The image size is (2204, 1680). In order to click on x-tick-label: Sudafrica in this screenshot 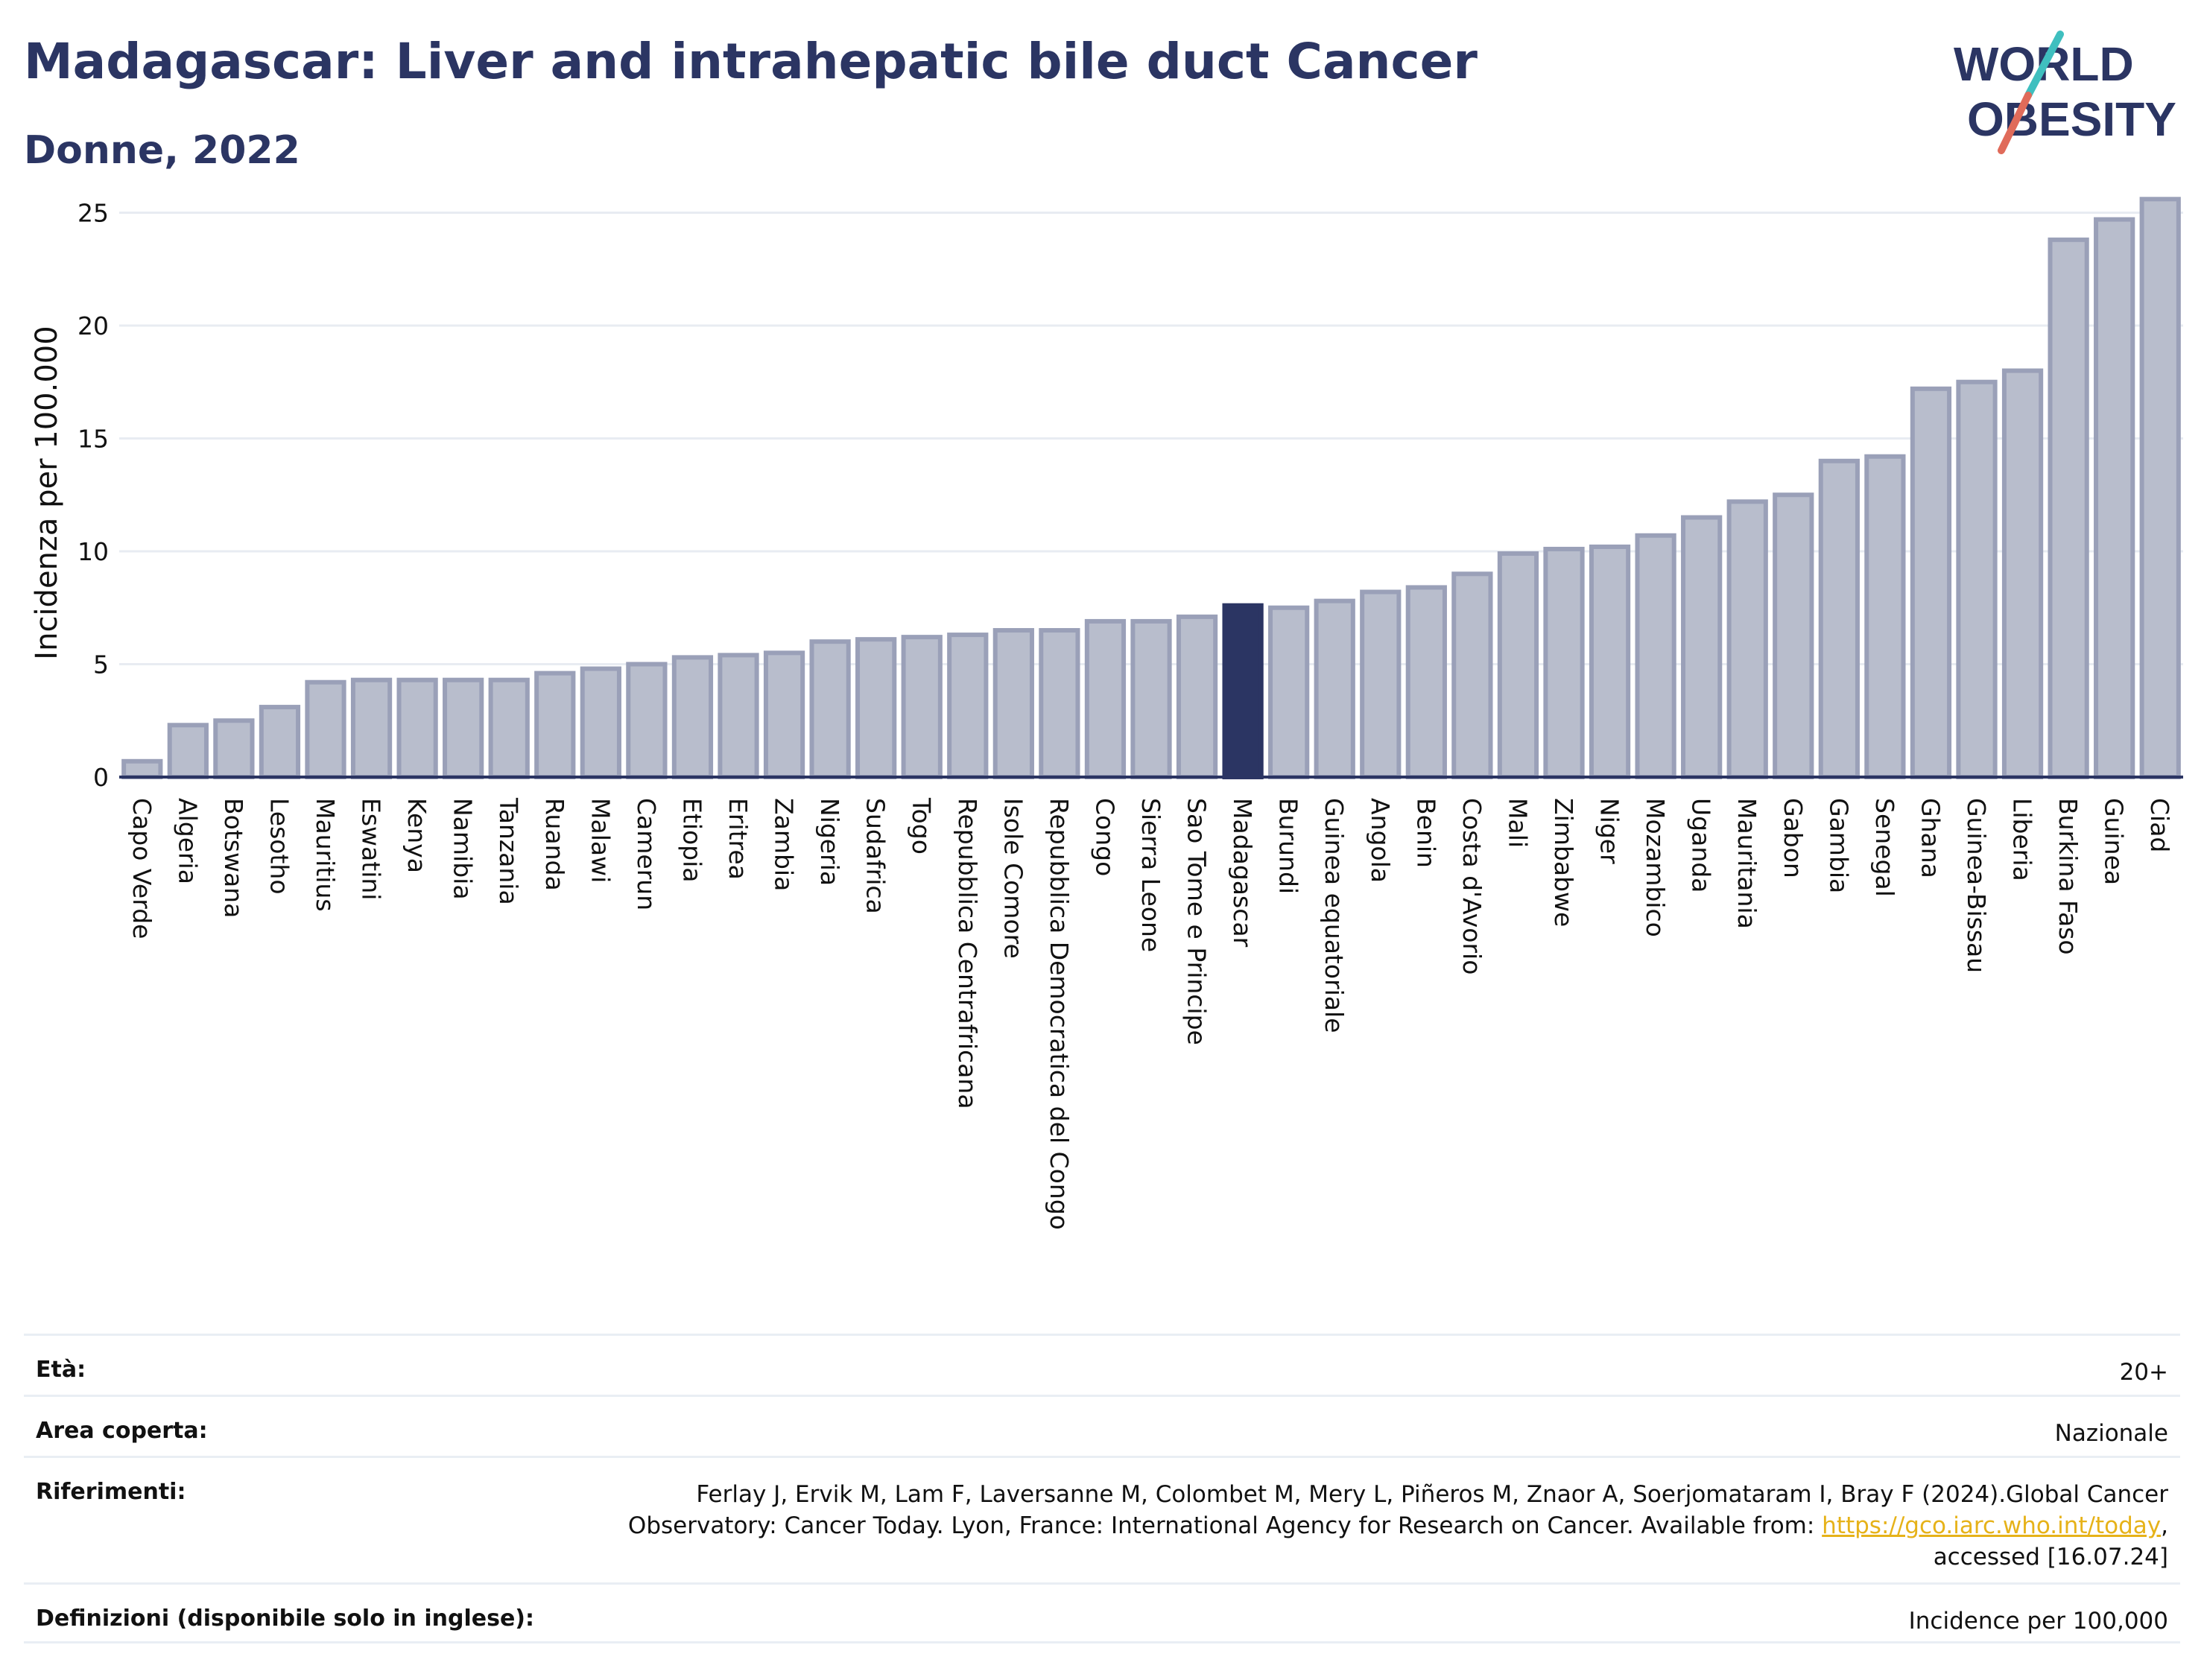, I will do `click(875, 856)`.